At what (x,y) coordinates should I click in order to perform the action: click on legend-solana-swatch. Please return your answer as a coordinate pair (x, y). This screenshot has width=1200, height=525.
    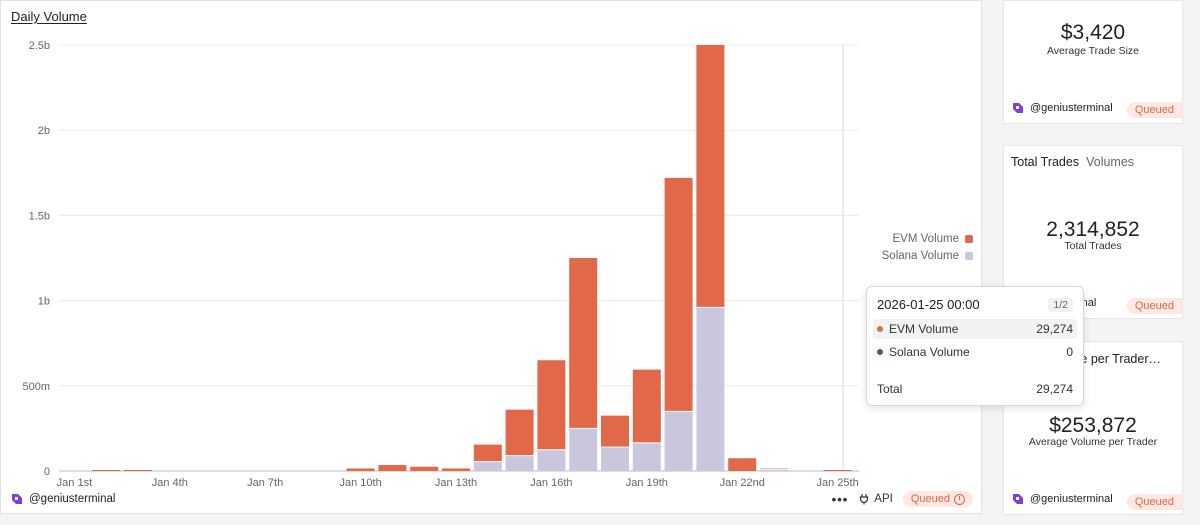
    Looking at the image, I should click on (969, 256).